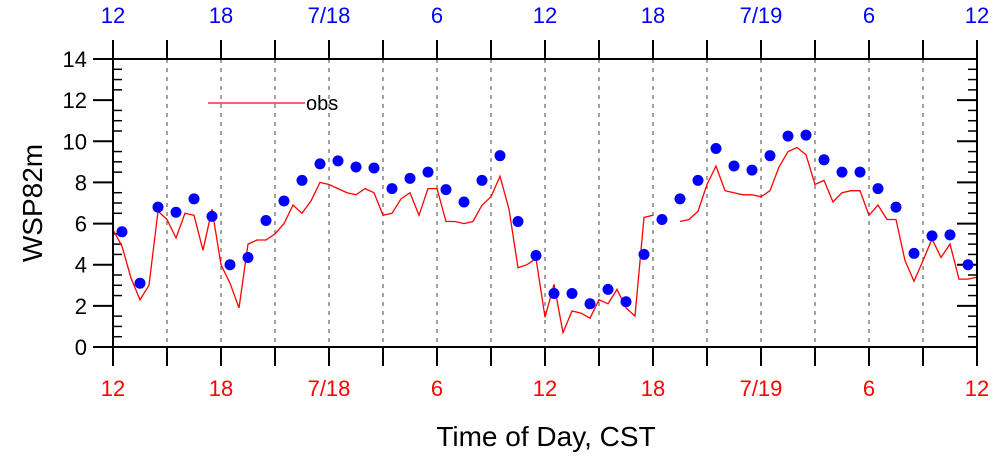  Describe the element at coordinates (75, 100) in the screenshot. I see `y-tick-label: 12` at that location.